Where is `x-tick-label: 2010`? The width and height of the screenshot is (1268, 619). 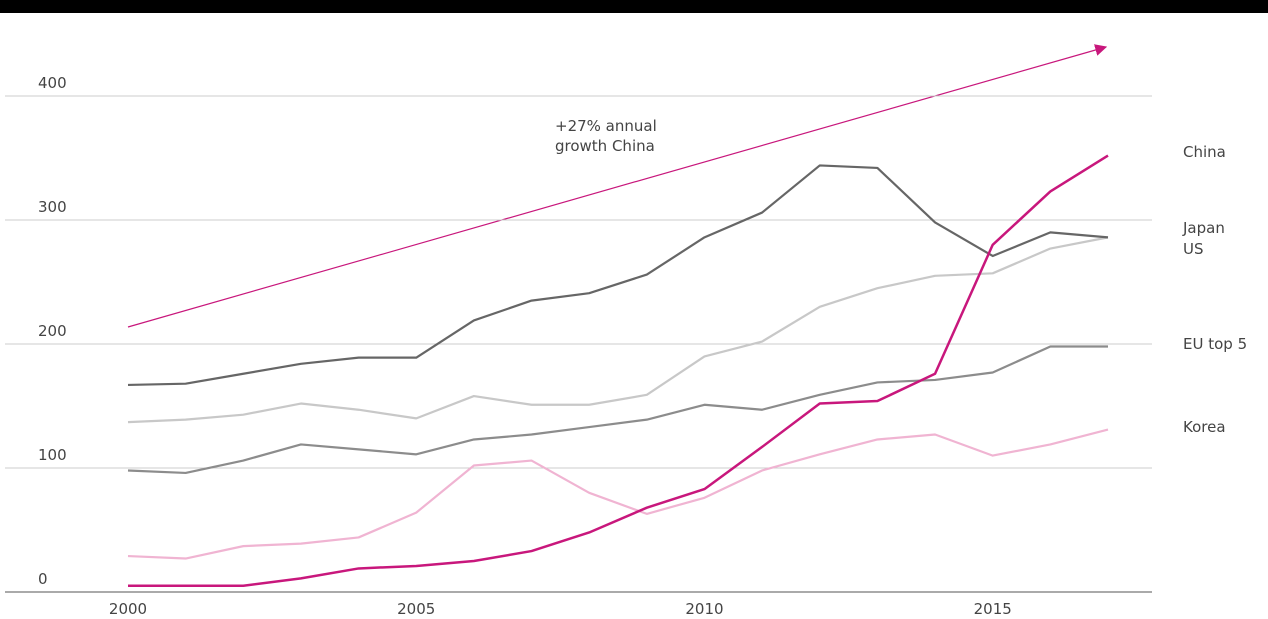 x-tick-label: 2010 is located at coordinates (704, 609).